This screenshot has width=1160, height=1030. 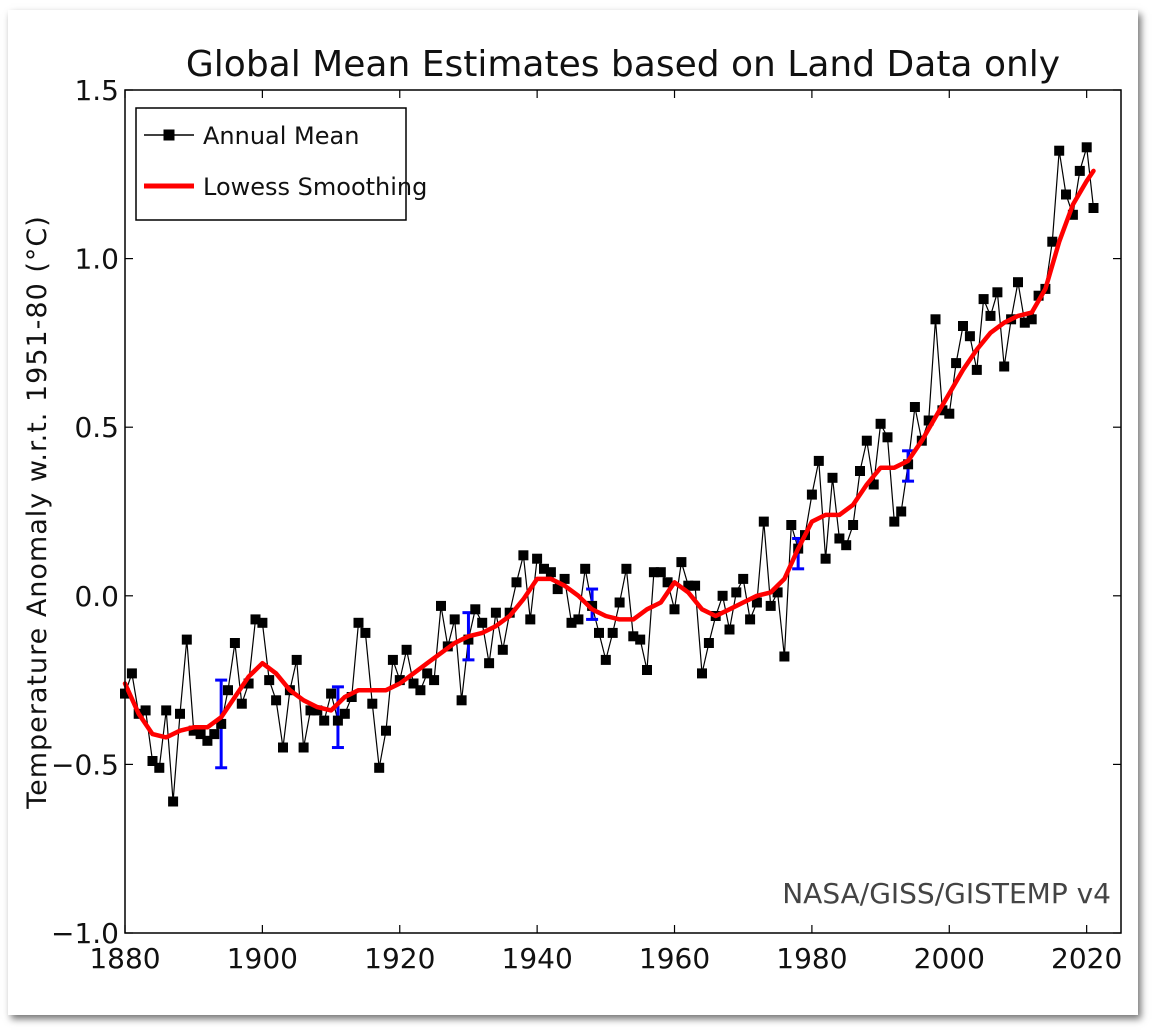 What do you see at coordinates (85, 764) in the screenshot?
I see `y-tick-label: −0.5` at bounding box center [85, 764].